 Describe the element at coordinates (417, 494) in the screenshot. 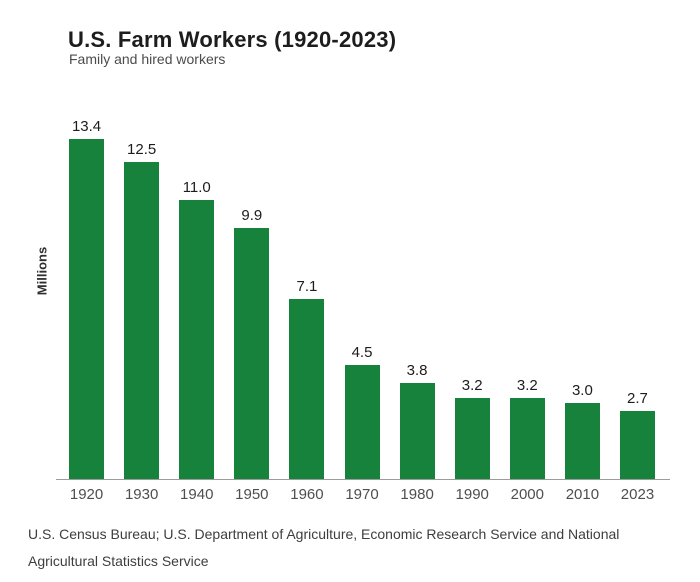

I see `x-tick-label: 1980` at that location.